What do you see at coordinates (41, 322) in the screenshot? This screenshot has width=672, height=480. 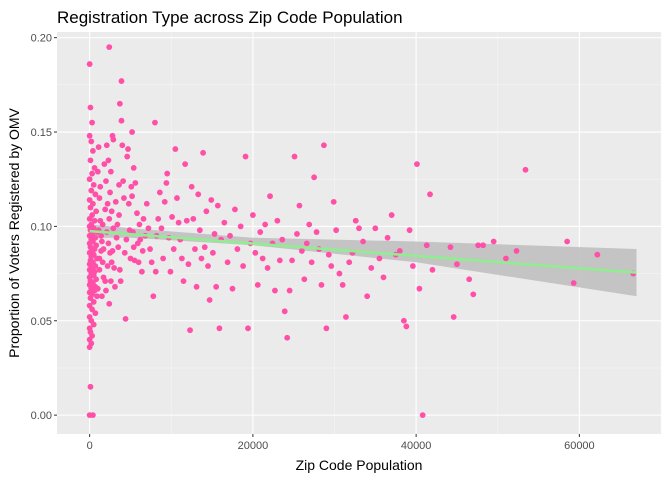 I see `y-tick-label: 0.05` at bounding box center [41, 322].